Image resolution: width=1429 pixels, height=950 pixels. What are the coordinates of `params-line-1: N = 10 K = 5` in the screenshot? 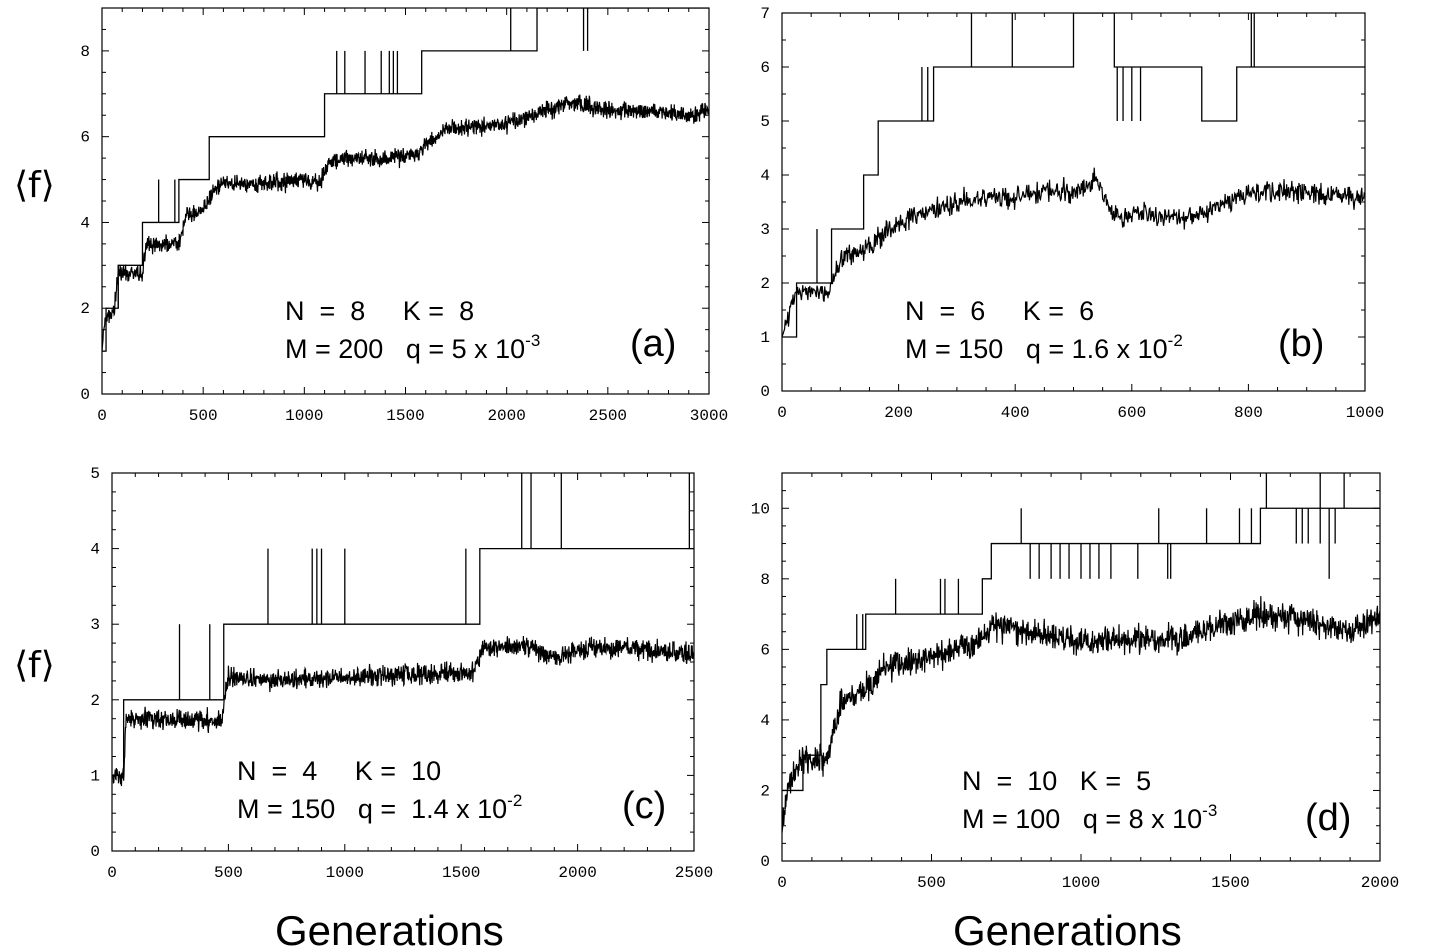 It's located at (1056, 781).